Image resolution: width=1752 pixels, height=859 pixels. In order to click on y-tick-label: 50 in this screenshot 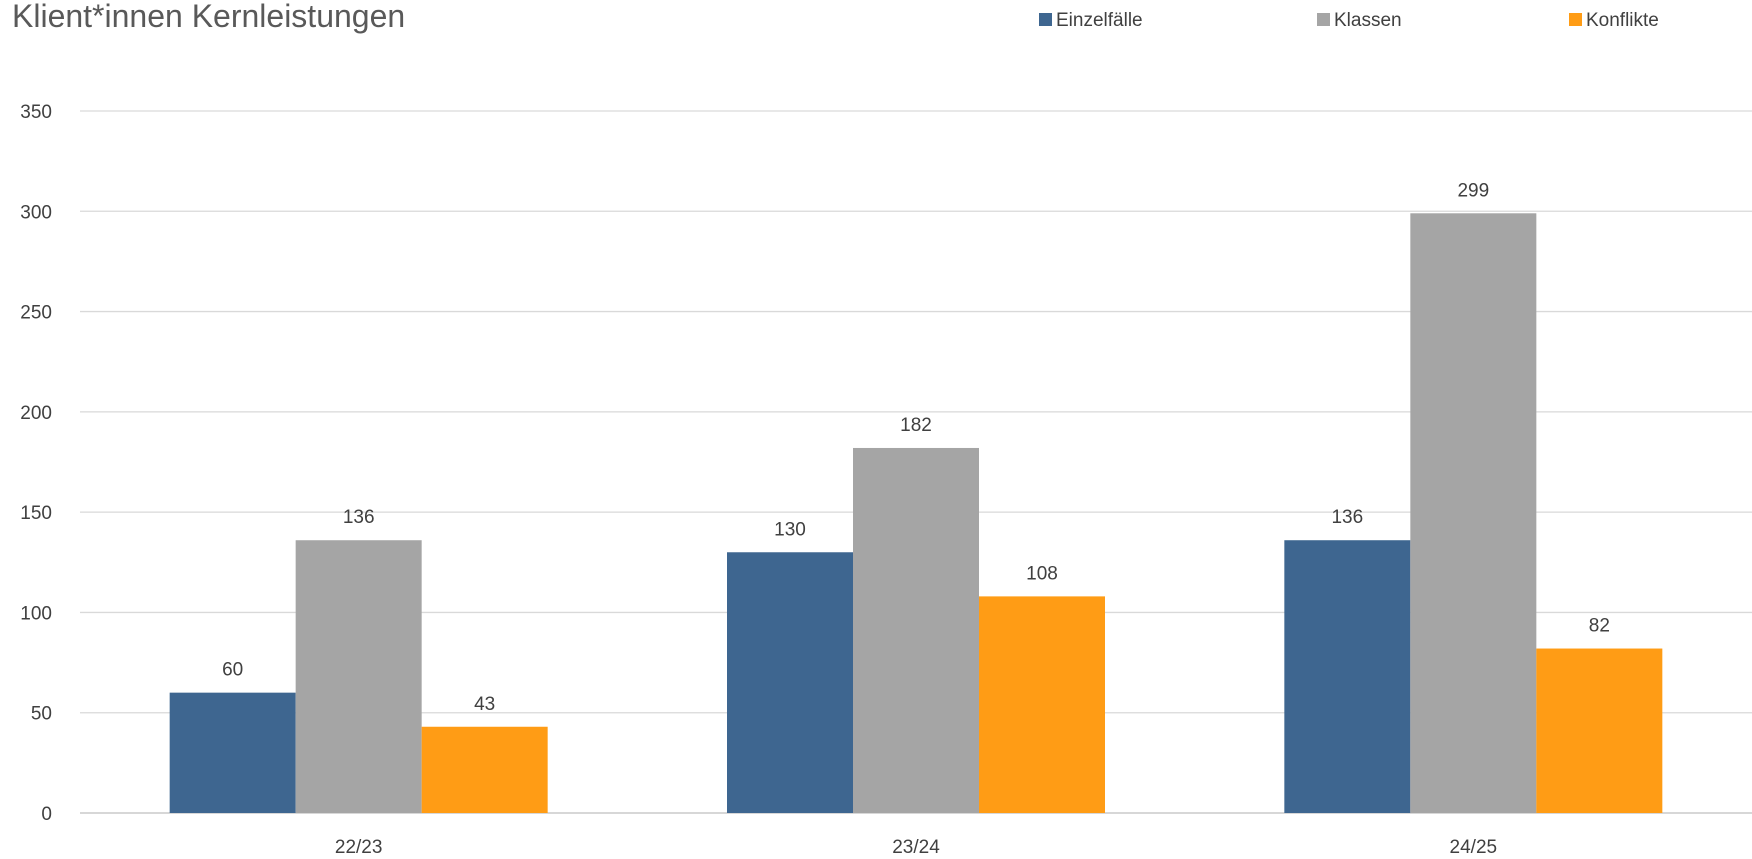, I will do `click(41, 714)`.